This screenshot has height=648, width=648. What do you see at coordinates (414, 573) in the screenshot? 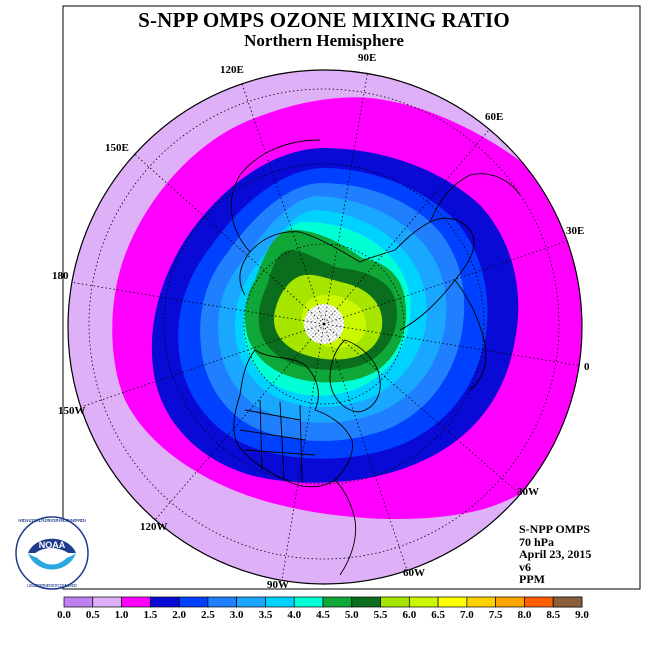
I see `lon-60w: 60W` at bounding box center [414, 573].